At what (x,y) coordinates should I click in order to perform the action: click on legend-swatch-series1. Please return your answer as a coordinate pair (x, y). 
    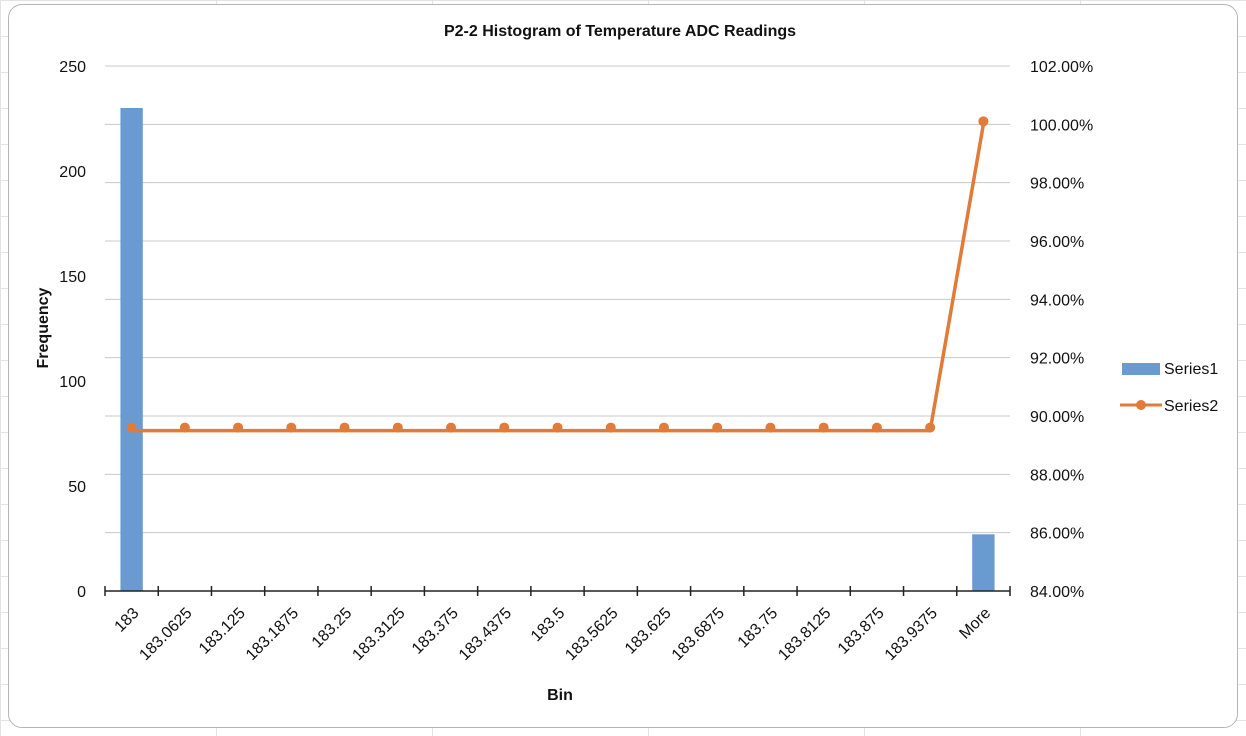
    Looking at the image, I should click on (1141, 369).